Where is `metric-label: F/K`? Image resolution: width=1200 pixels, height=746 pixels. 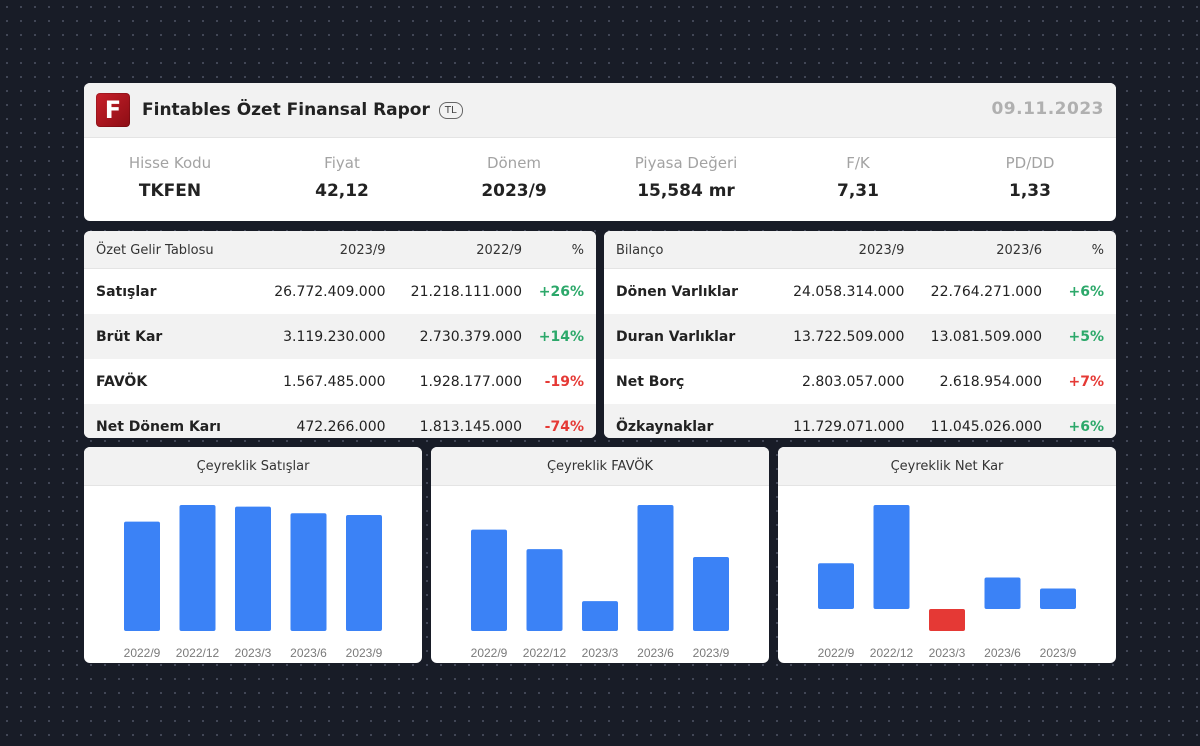 metric-label: F/K is located at coordinates (858, 163).